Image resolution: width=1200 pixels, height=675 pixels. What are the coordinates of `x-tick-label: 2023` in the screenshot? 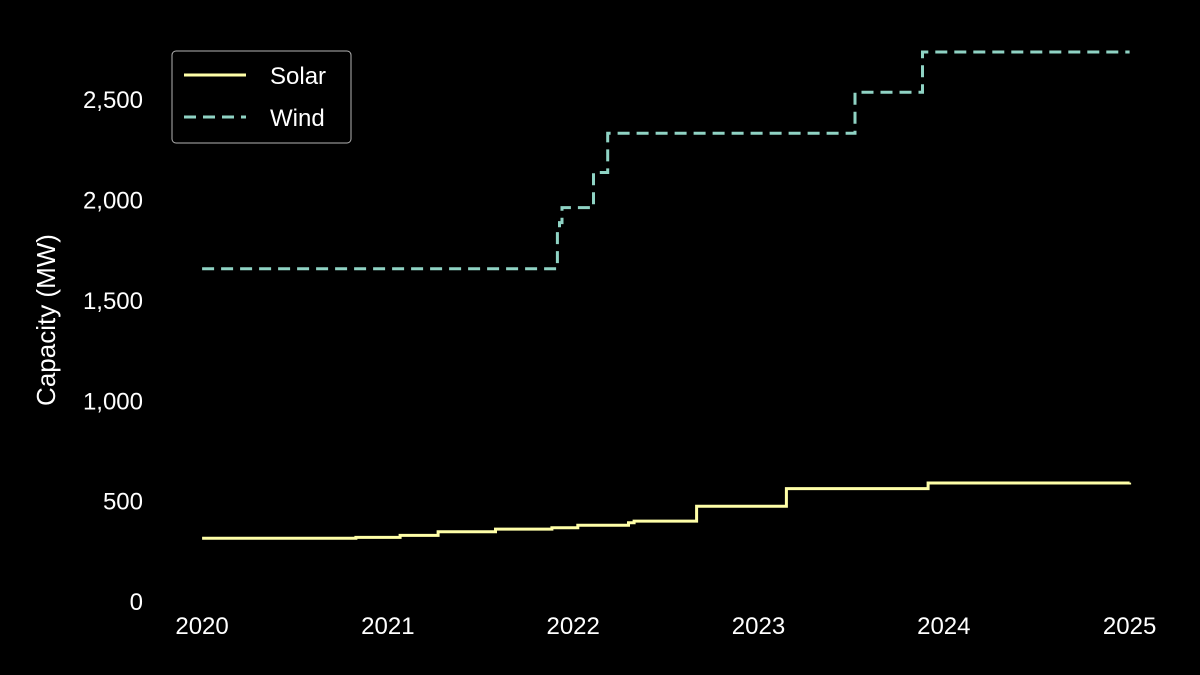 It's located at (758, 626).